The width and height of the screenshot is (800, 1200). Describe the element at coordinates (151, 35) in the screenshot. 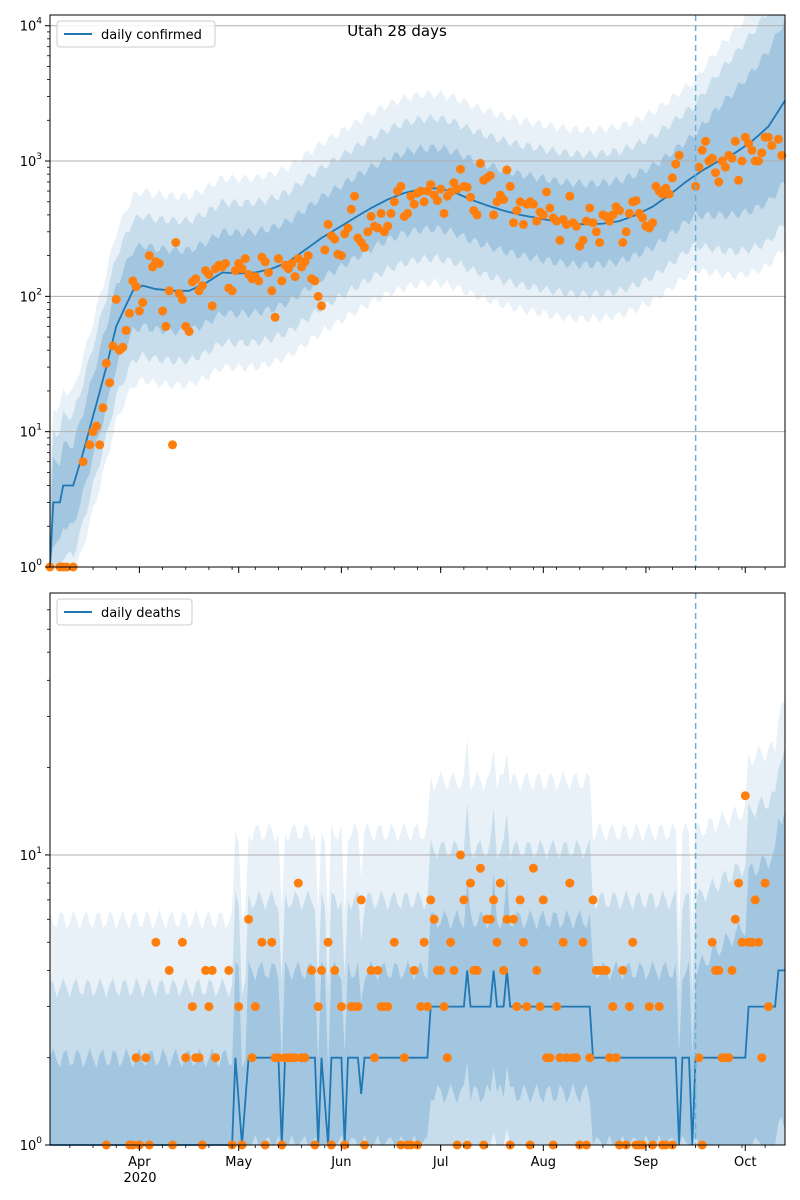

I see `legend-label-cases: daily confirmed` at that location.